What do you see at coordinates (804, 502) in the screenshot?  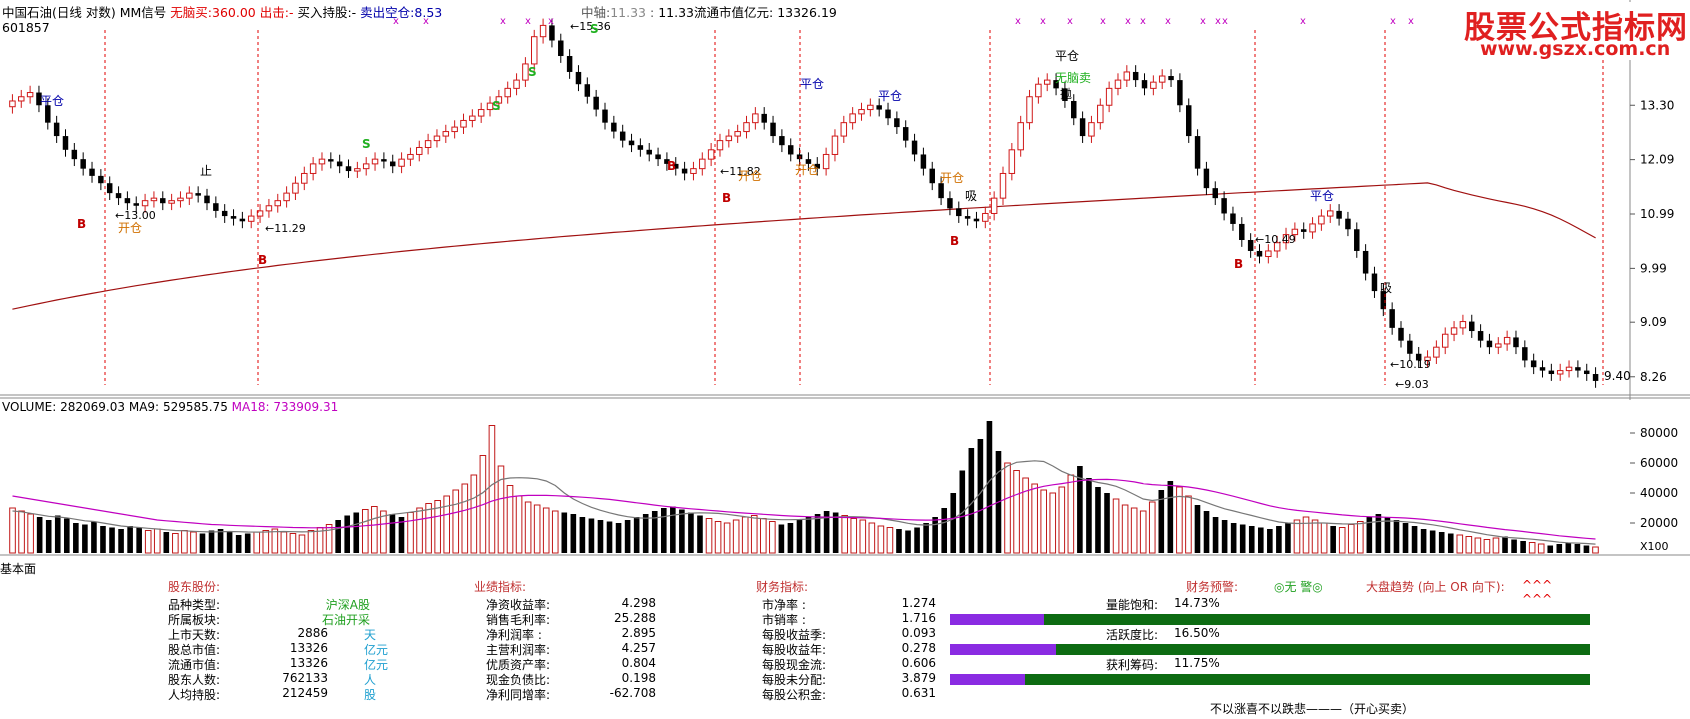 I see `ma9-line` at bounding box center [804, 502].